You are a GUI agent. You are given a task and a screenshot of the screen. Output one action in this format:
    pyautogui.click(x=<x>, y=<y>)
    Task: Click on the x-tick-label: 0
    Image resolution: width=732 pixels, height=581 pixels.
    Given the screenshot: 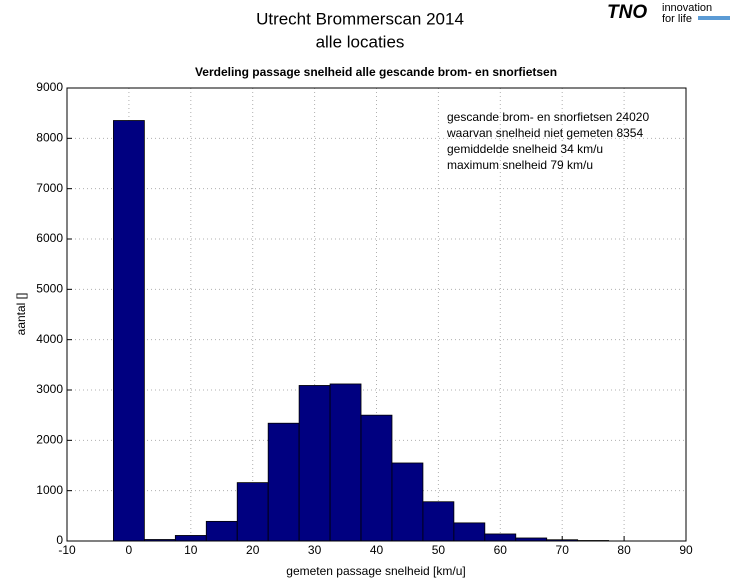 What is the action you would take?
    pyautogui.click(x=129, y=550)
    